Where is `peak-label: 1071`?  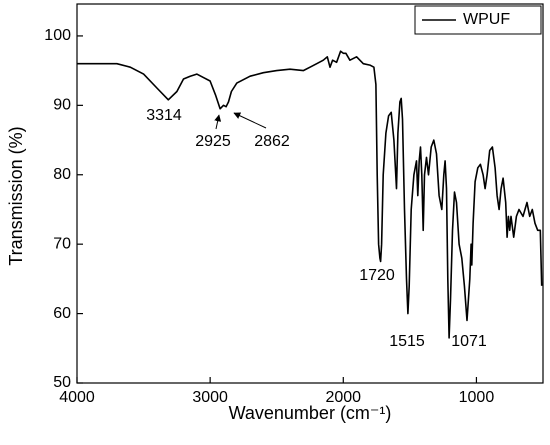
peak-label: 1071 is located at coordinates (469, 341).